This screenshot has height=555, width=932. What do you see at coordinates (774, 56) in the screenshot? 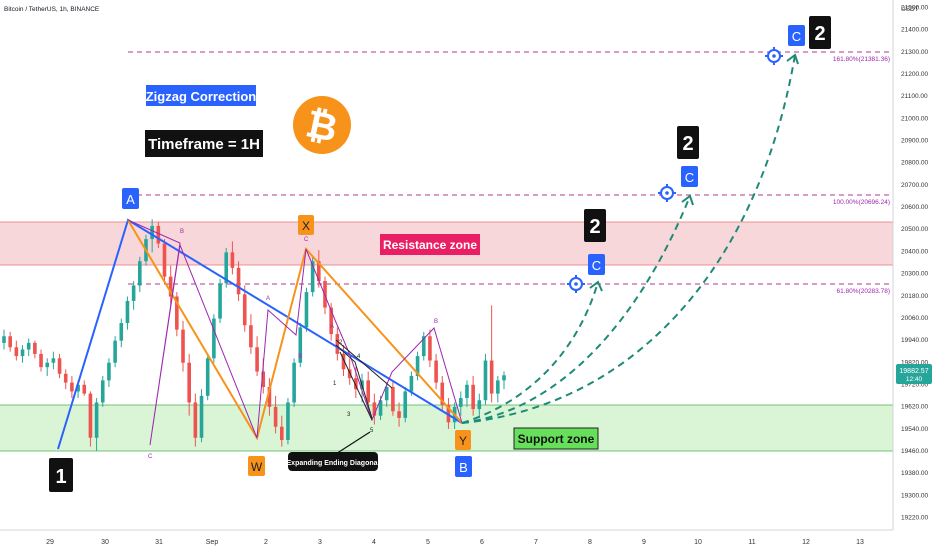
I see `target-crosshair-icon` at bounding box center [774, 56].